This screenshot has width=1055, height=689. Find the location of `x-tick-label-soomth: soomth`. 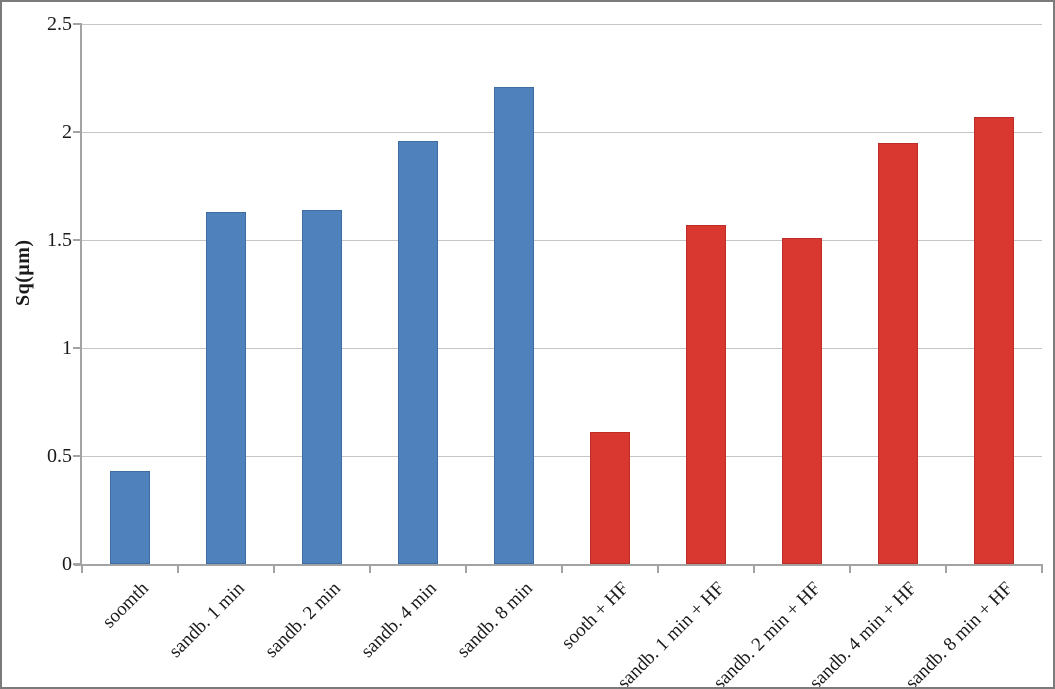

x-tick-label-soomth: soomth is located at coordinates (125, 605).